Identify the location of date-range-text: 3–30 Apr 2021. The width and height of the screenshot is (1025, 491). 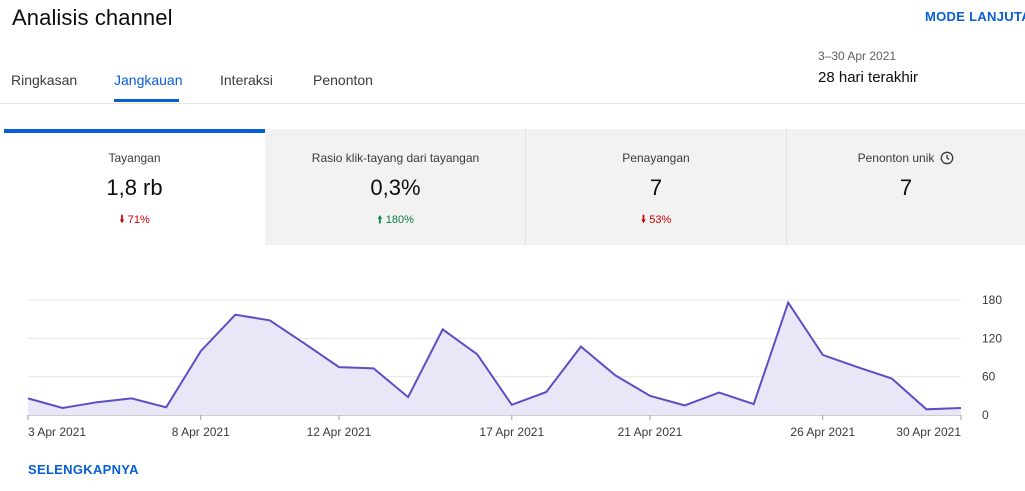
(857, 56).